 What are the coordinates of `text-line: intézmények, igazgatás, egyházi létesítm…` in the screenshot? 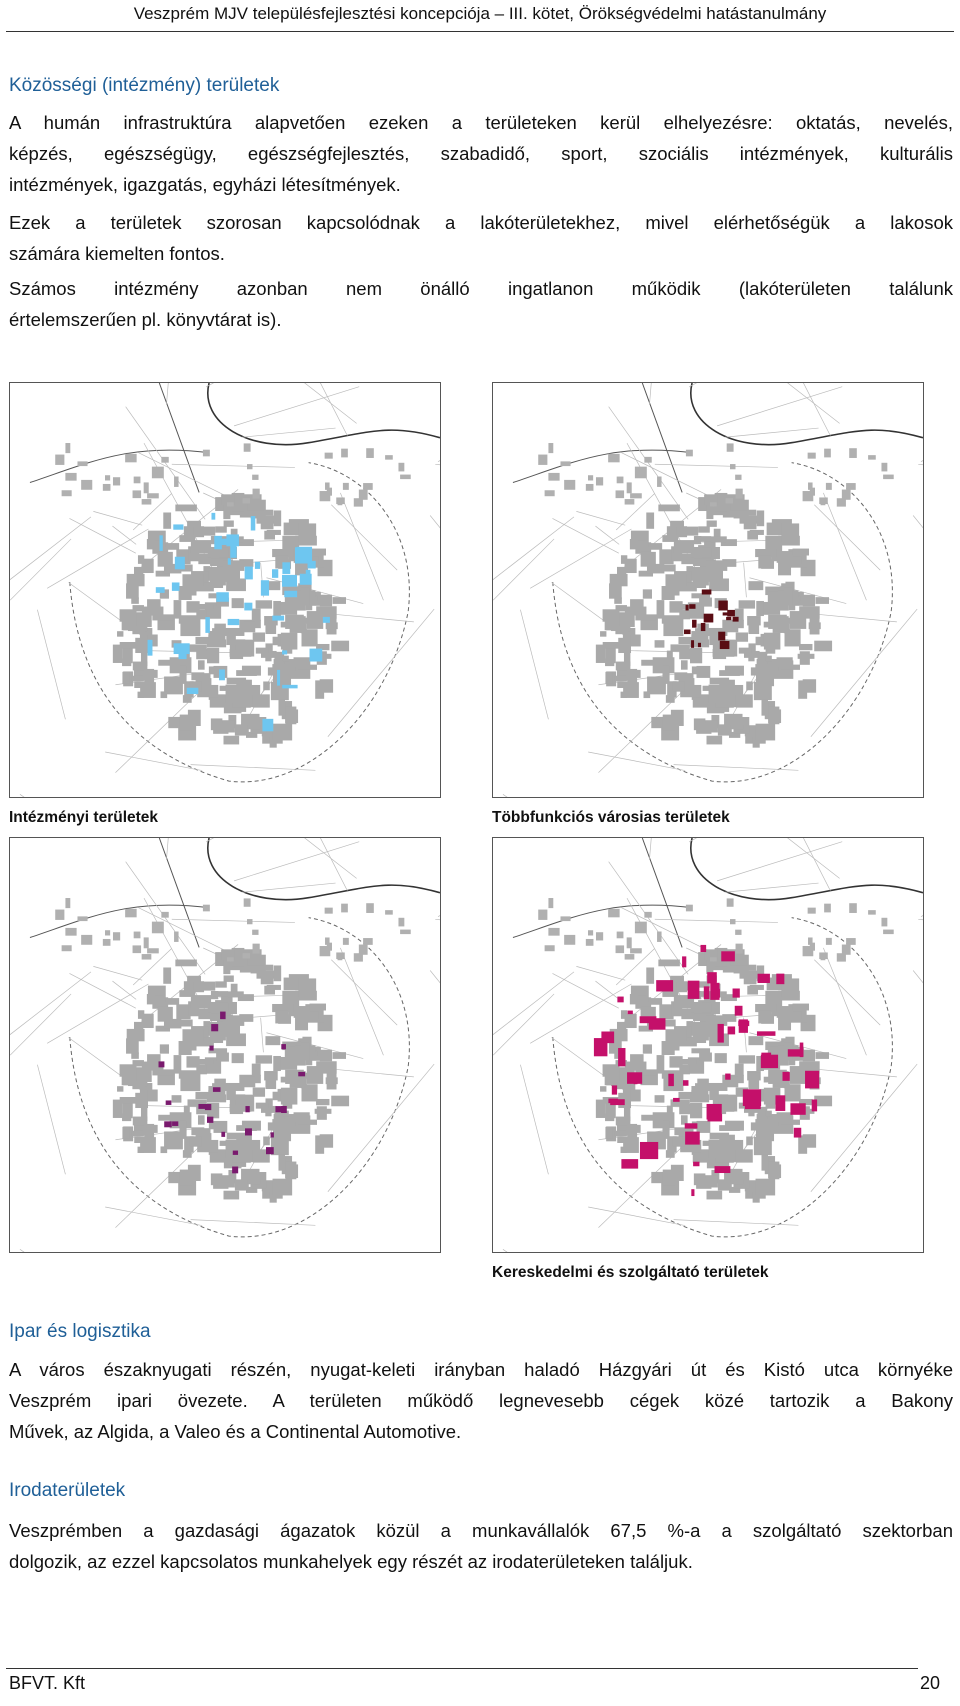 It's located at (205, 184).